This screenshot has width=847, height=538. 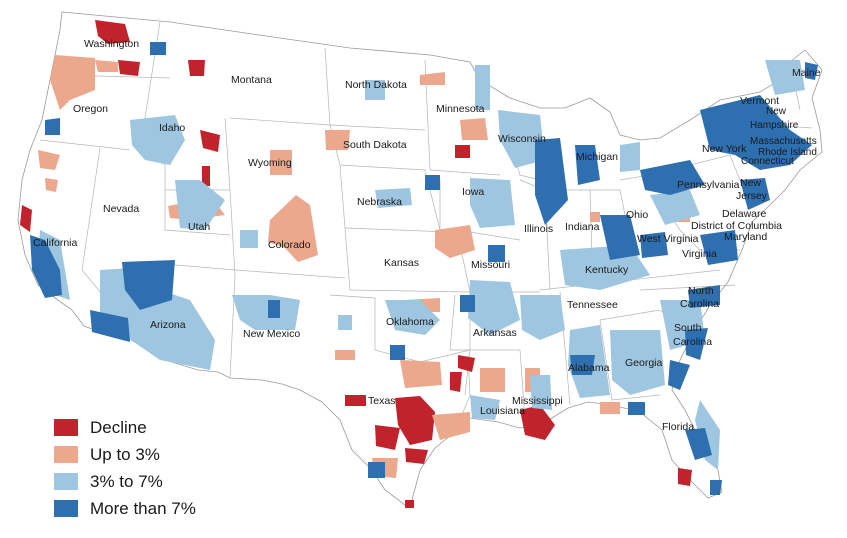 I want to click on state-label-florida: Florida, so click(x=678, y=427).